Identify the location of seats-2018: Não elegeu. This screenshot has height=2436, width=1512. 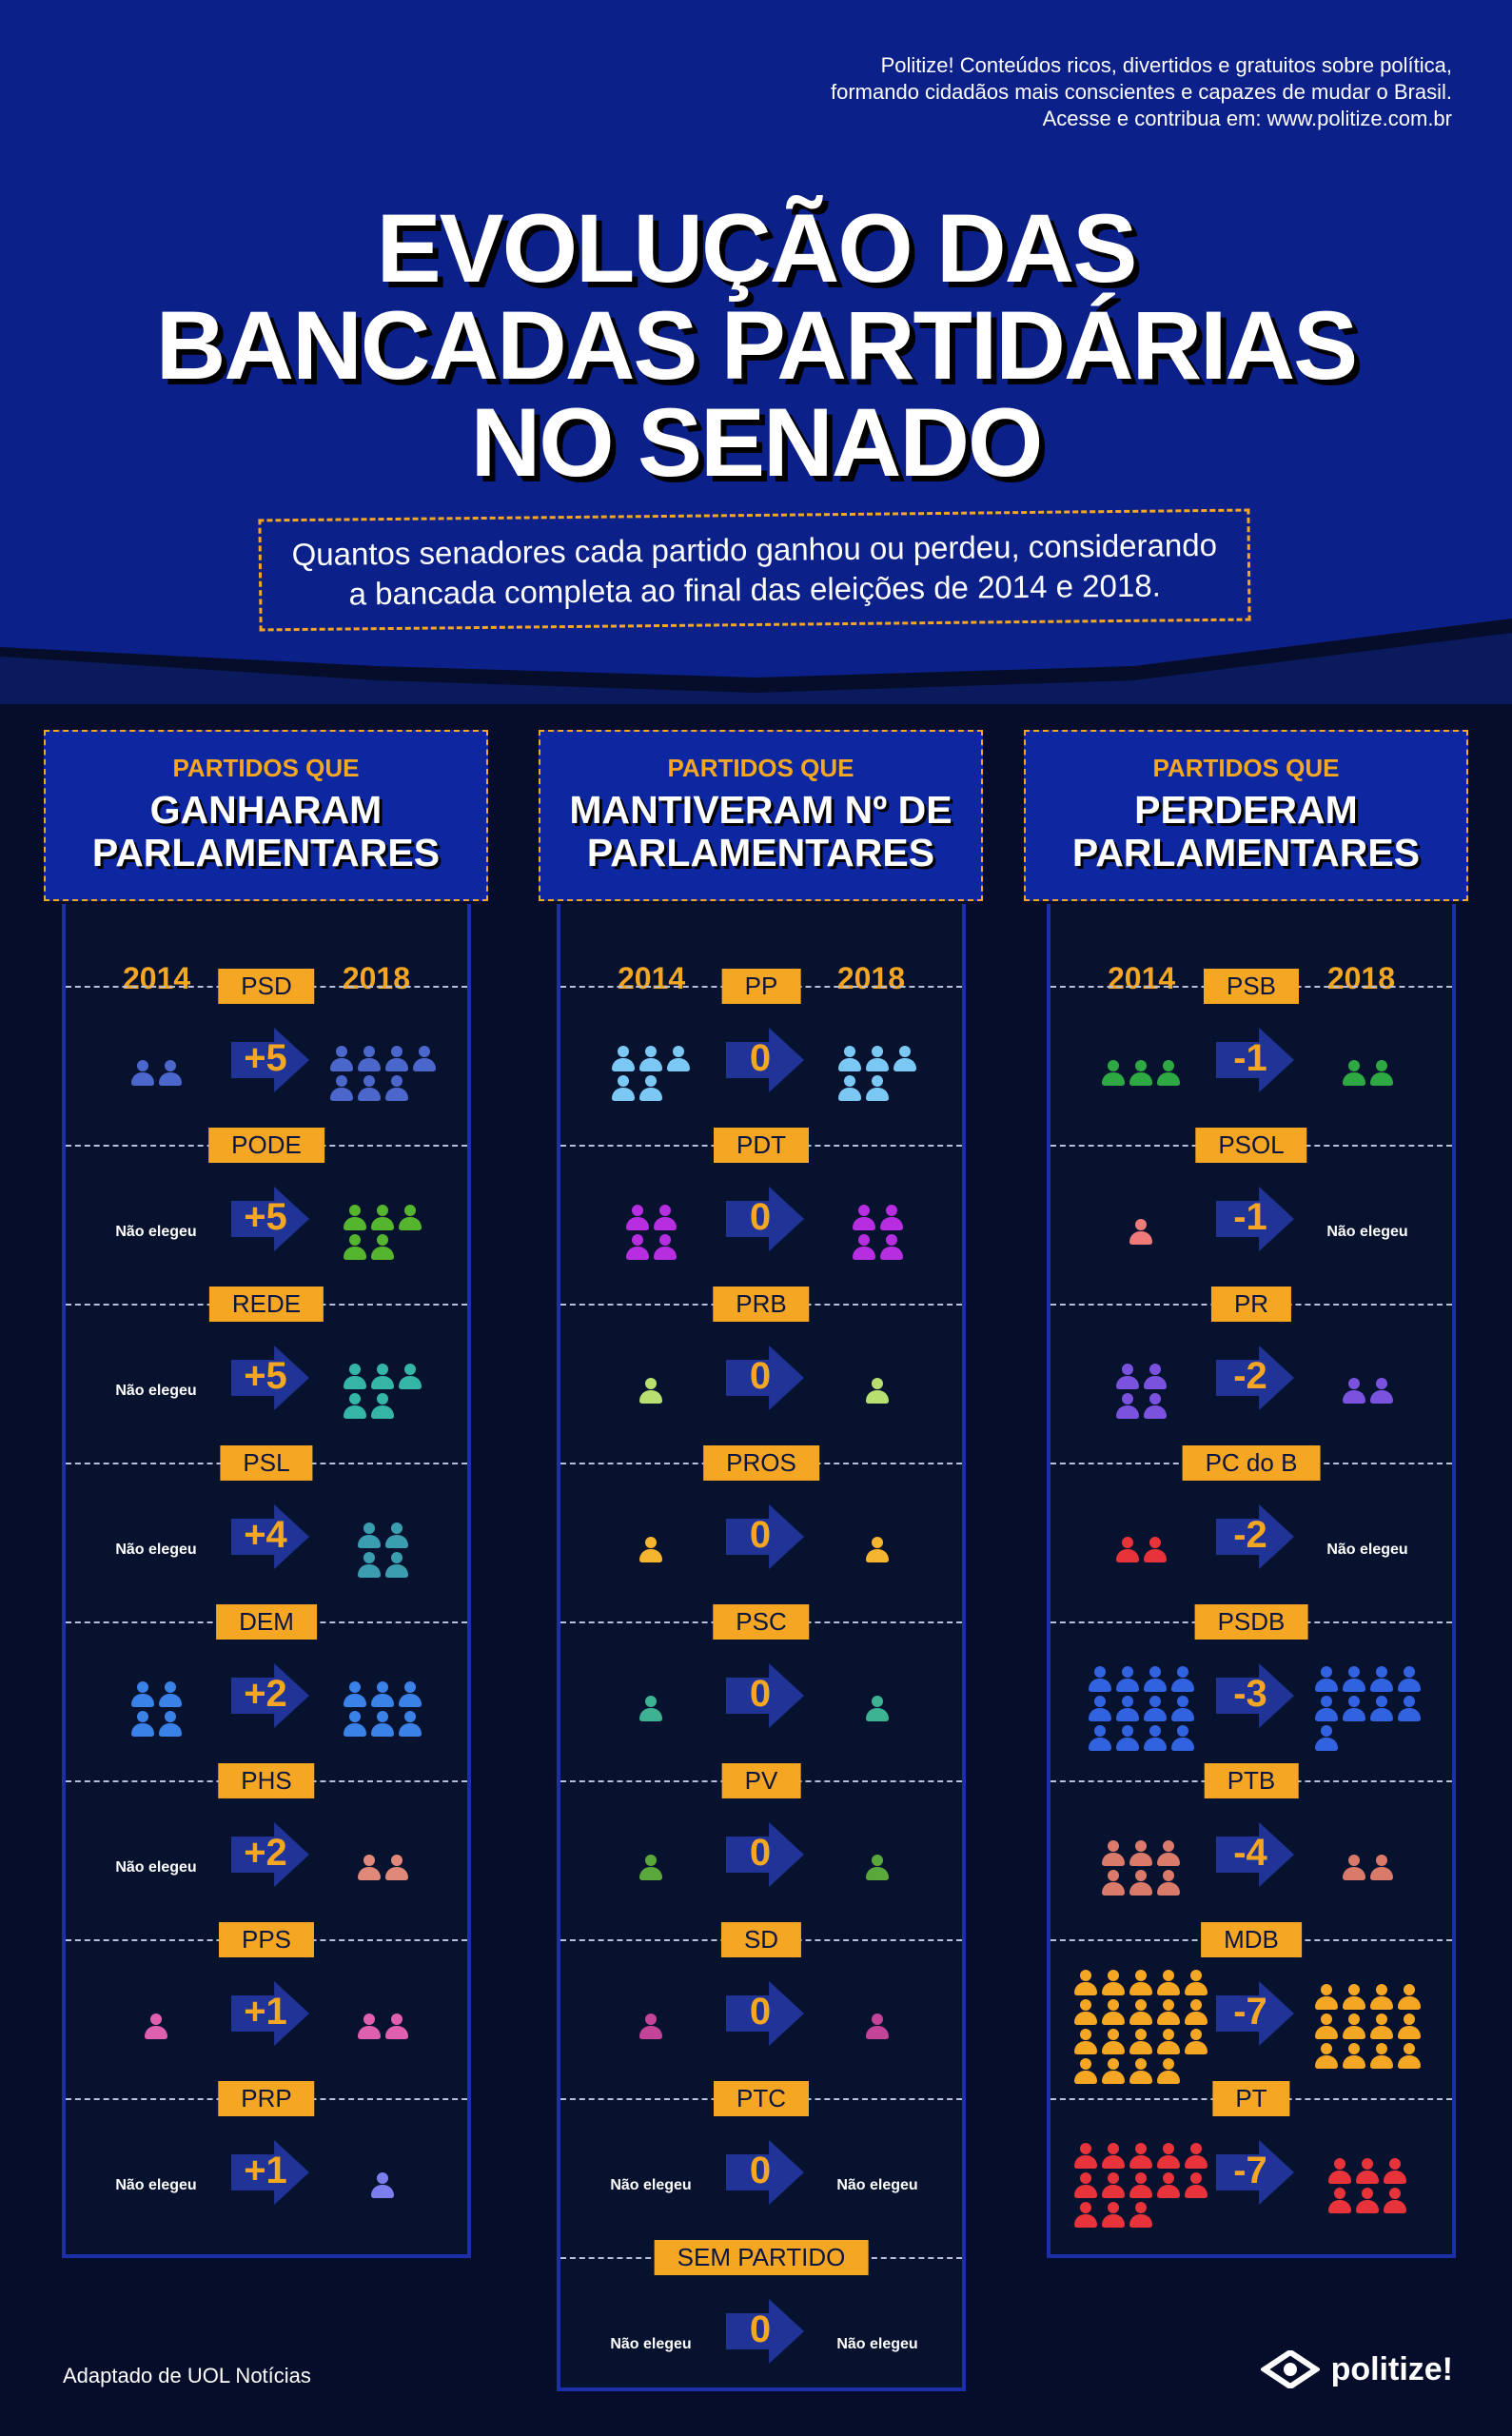
(1367, 1550).